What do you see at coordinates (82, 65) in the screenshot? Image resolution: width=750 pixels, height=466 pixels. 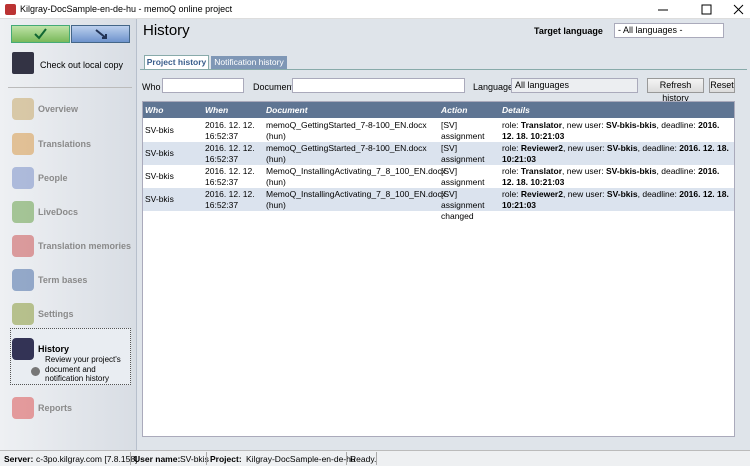 I see `checkout-link: Check out local copy` at bounding box center [82, 65].